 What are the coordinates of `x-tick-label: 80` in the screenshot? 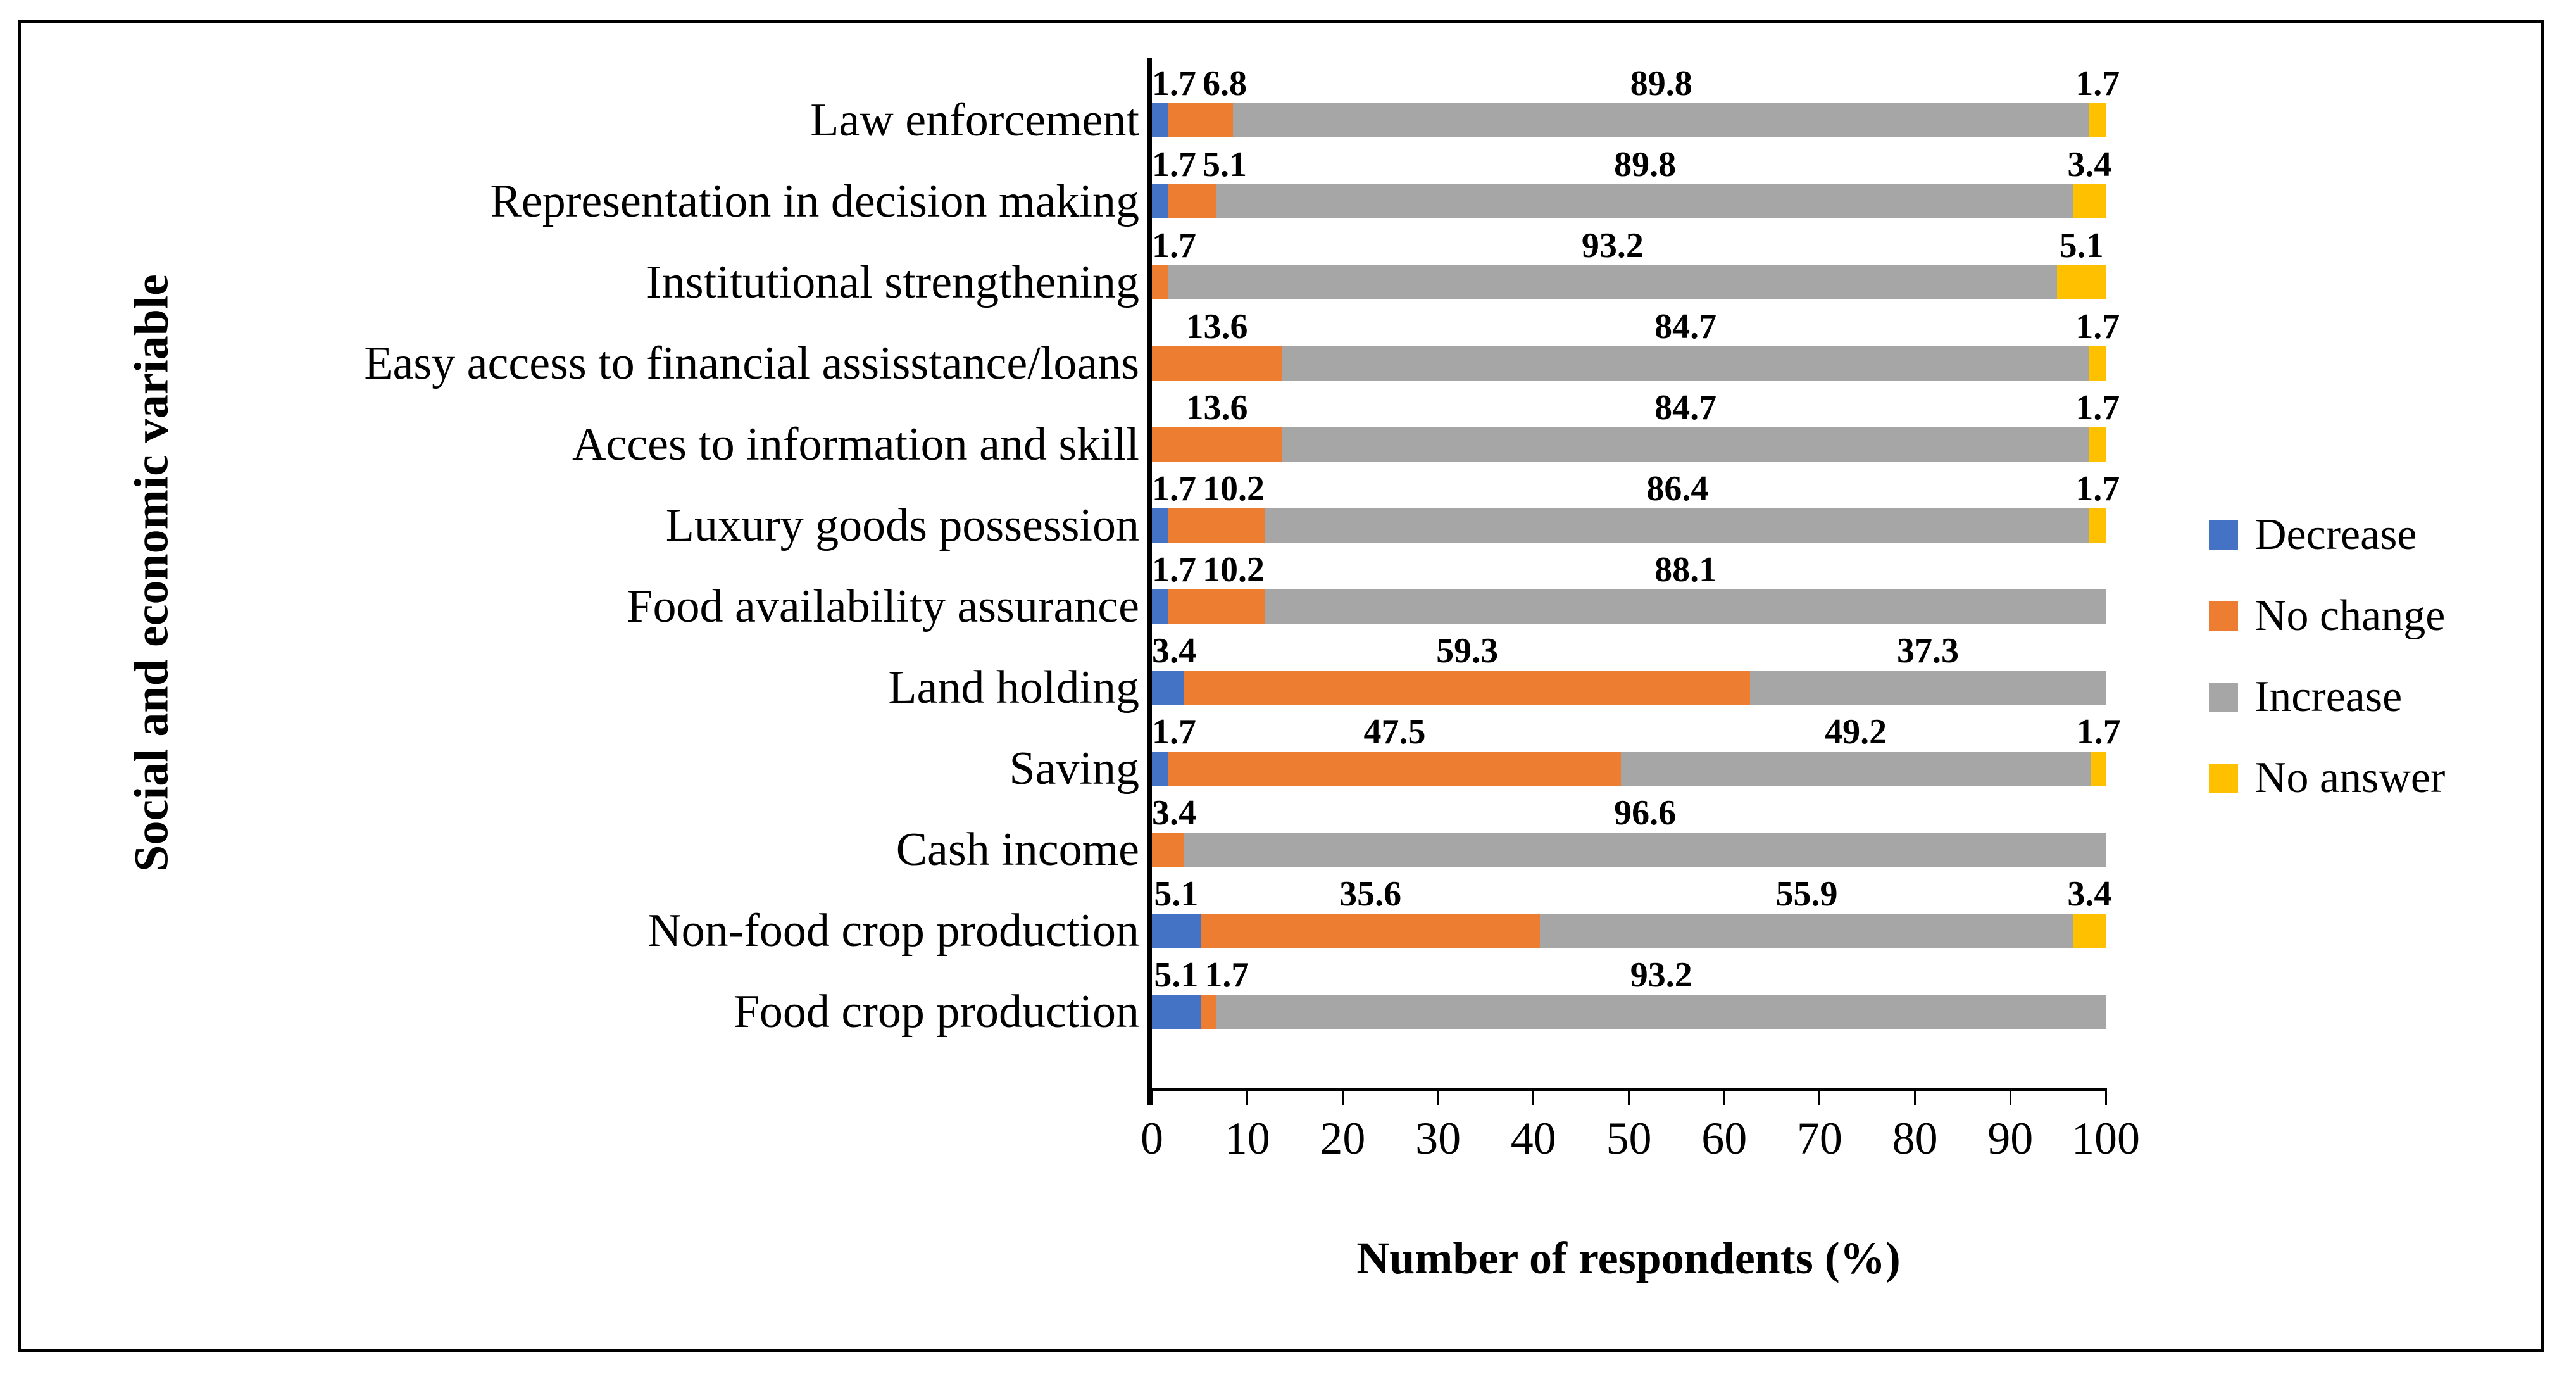 It's located at (1915, 1138).